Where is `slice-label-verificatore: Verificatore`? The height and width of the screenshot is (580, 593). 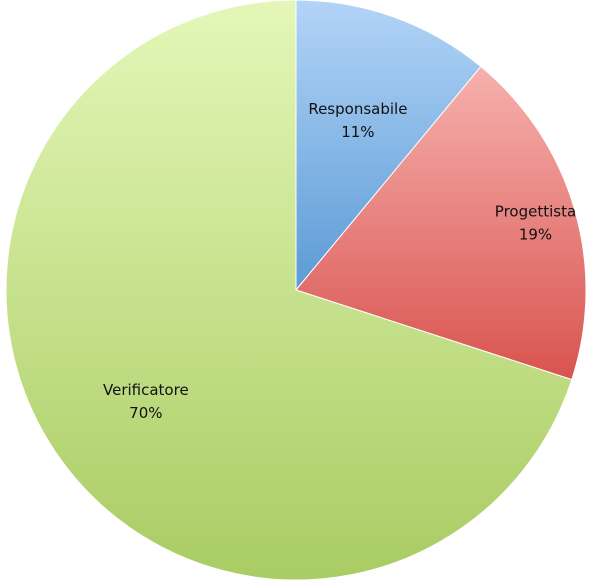 slice-label-verificatore: Verificatore is located at coordinates (146, 390).